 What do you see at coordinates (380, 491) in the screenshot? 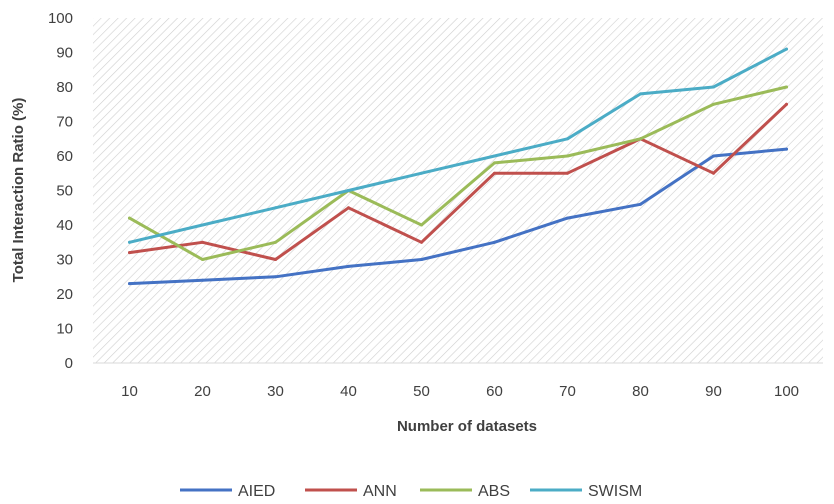
I see `legend-label-ann: ANN` at bounding box center [380, 491].